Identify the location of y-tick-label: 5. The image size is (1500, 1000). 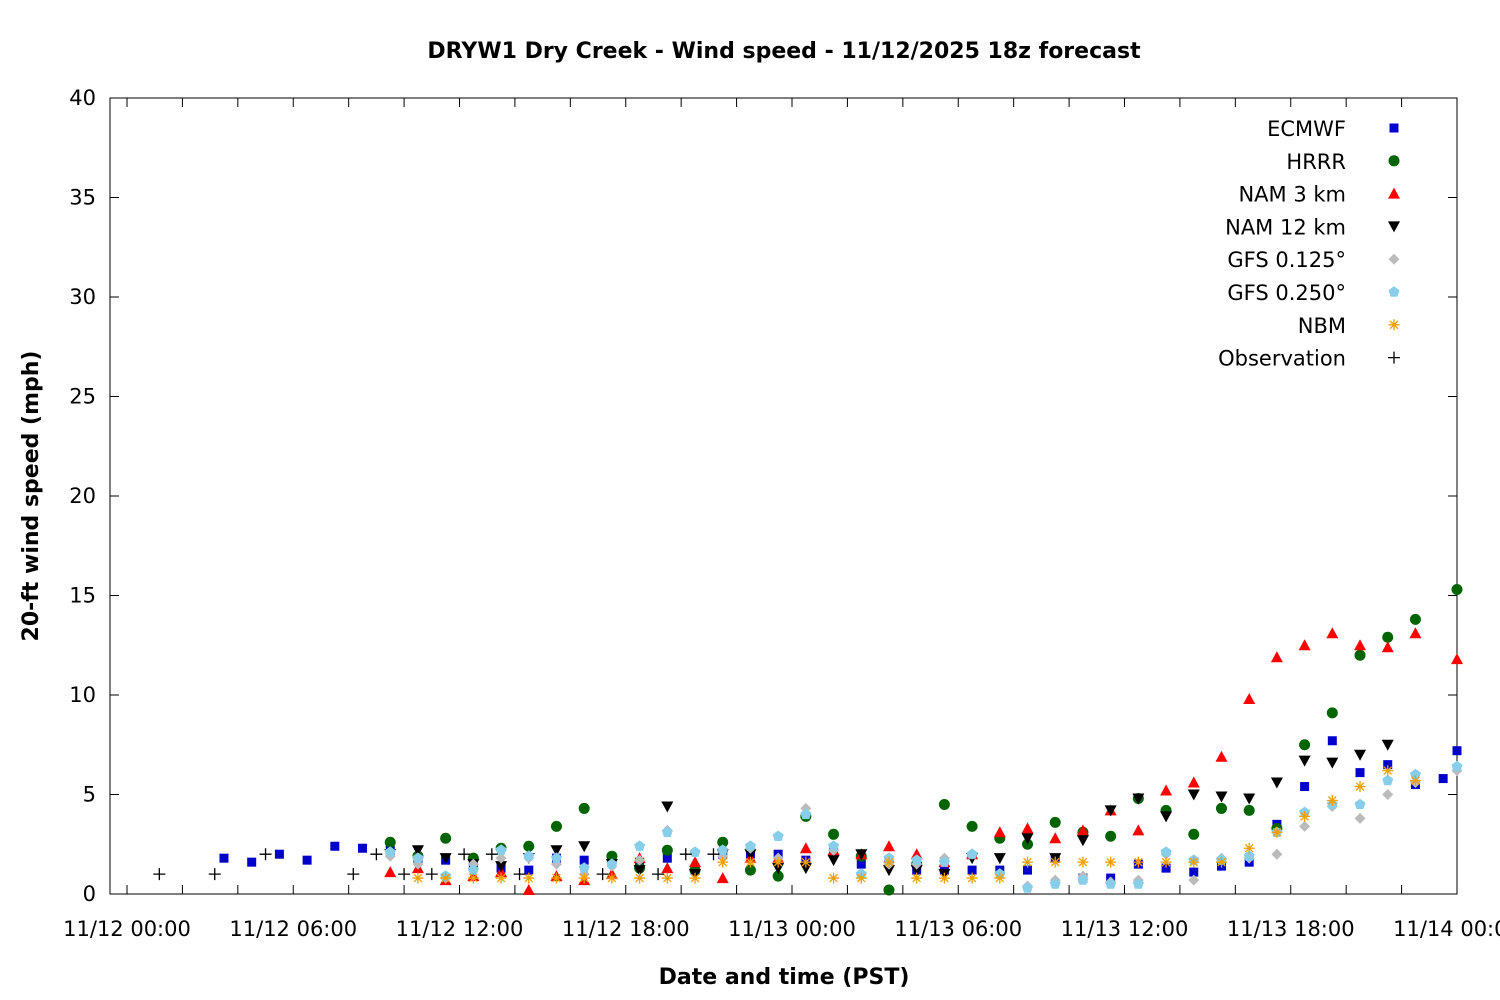
(89, 795).